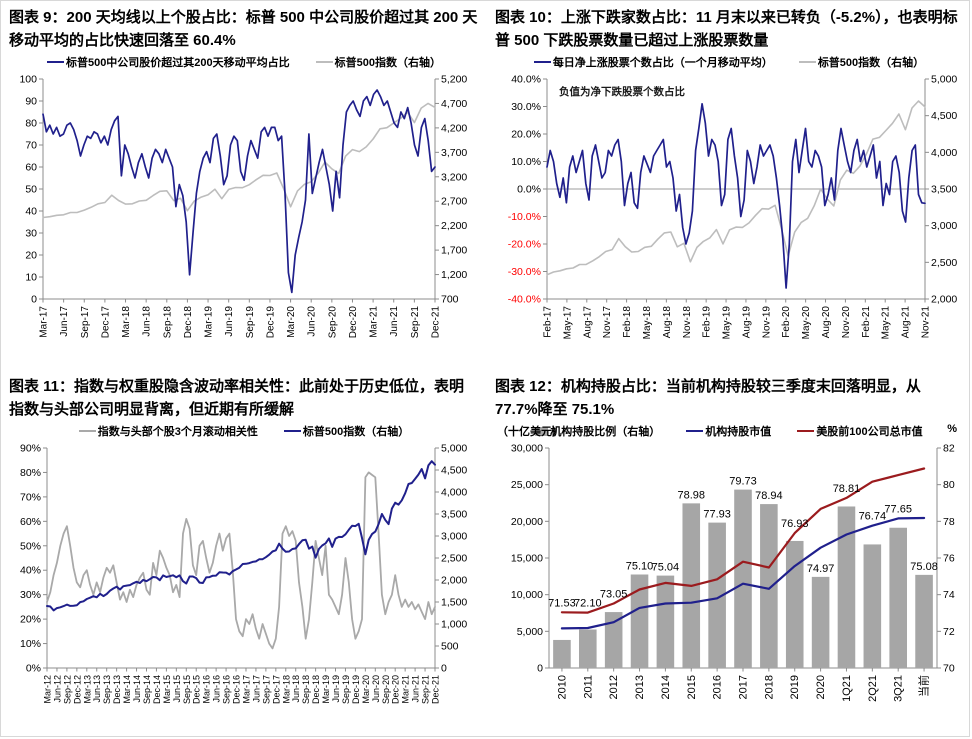  What do you see at coordinates (769, 496) in the screenshot?
I see `svg-text: 78.94` at bounding box center [769, 496].